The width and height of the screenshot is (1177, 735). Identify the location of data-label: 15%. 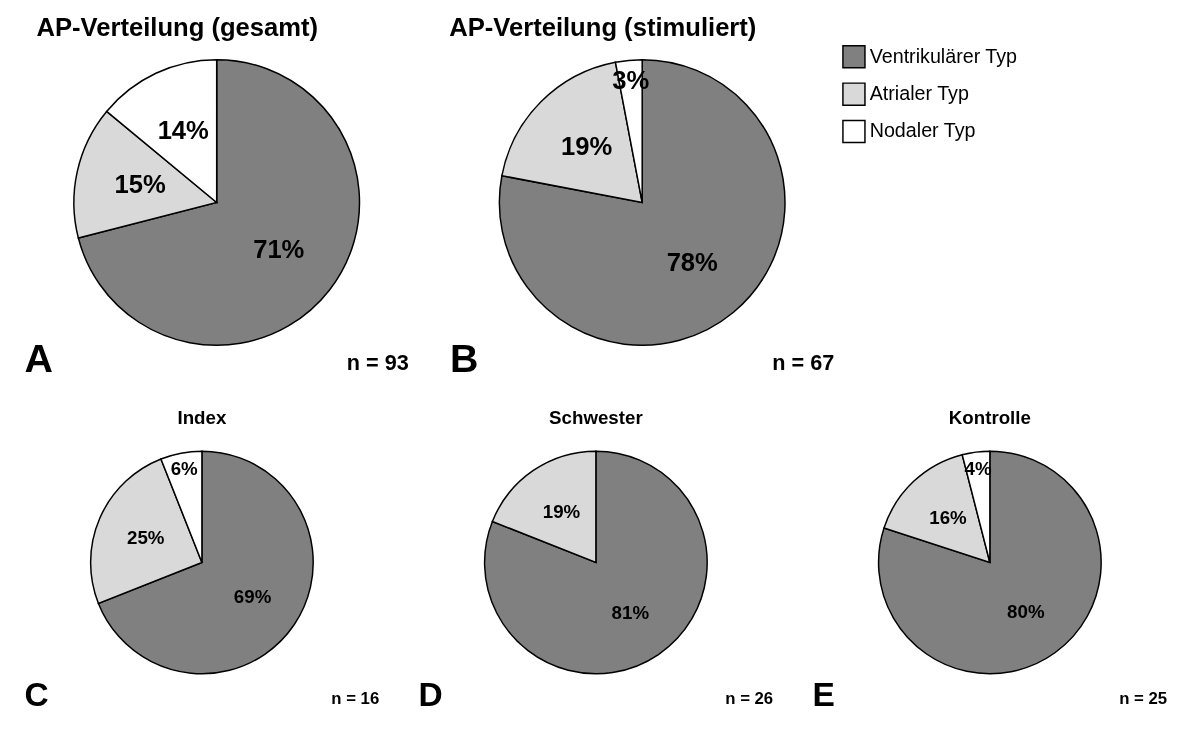
(140, 184).